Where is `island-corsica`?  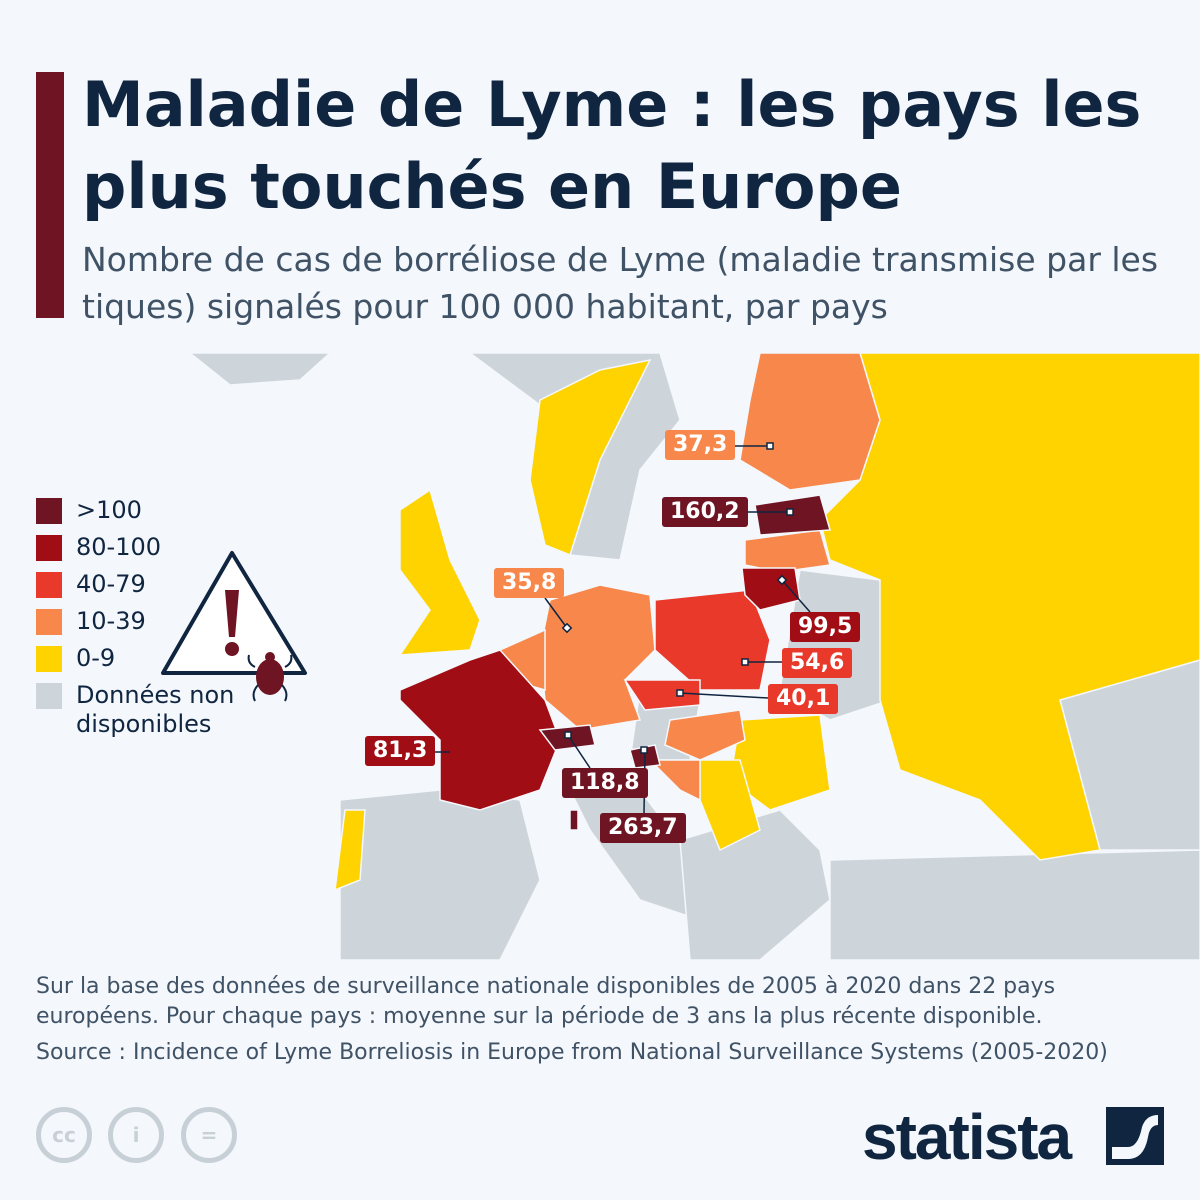 island-corsica is located at coordinates (574, 820).